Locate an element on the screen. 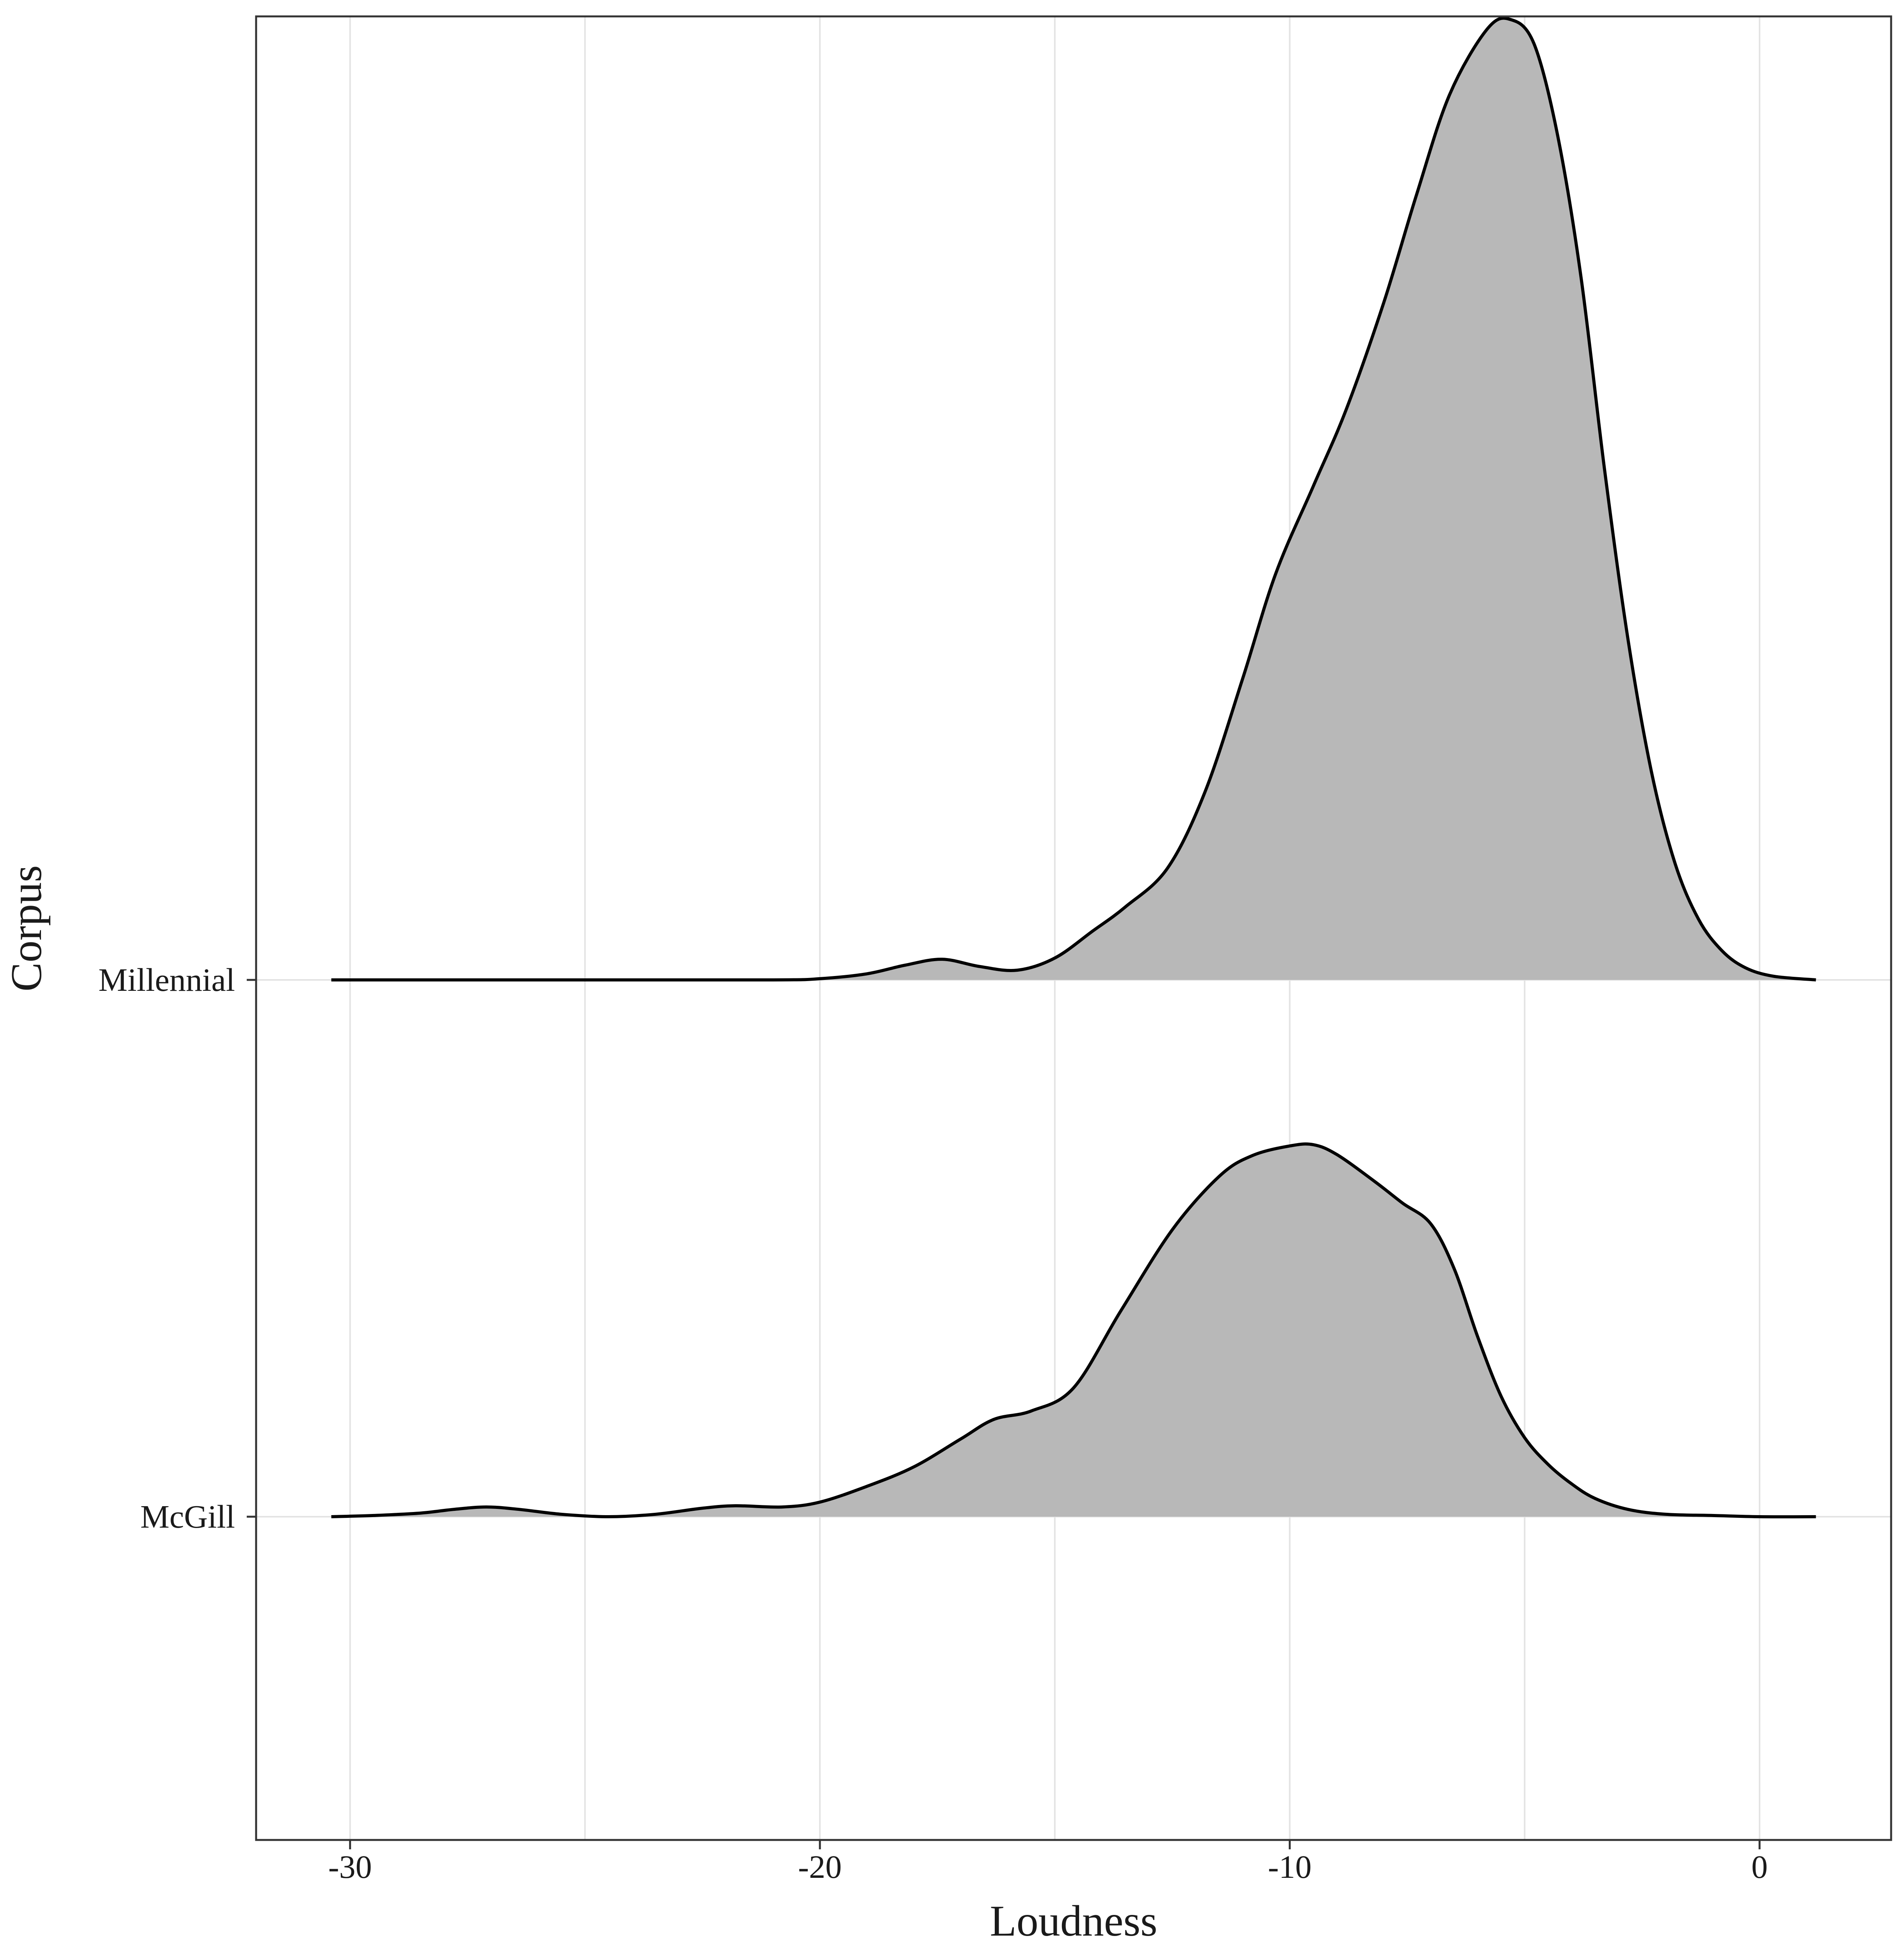 This screenshot has height=1952, width=1904. x-tick-label: -20 is located at coordinates (820, 1867).